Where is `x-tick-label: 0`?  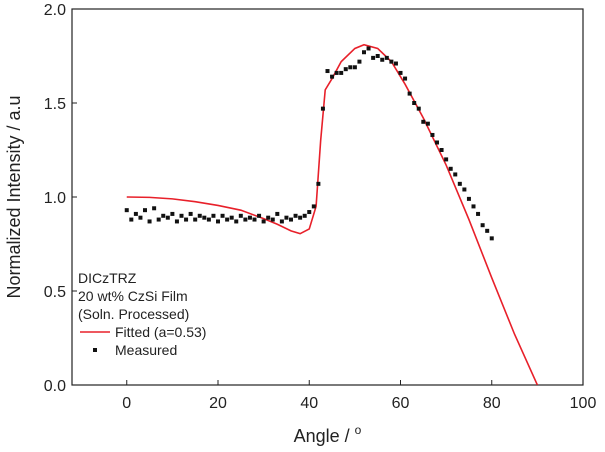
x-tick-label: 0 is located at coordinates (126, 403).